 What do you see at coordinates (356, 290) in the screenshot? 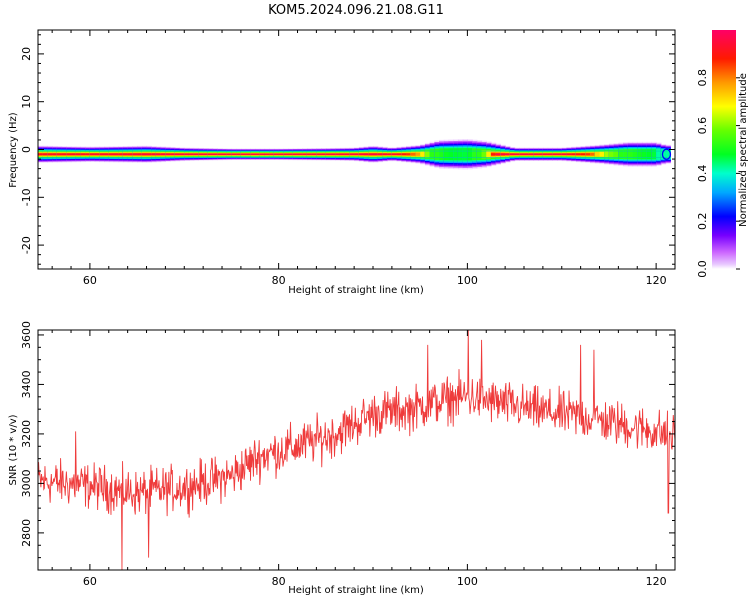
I see `spectrogram-x-axis-label: Height of straight line (km)` at bounding box center [356, 290].